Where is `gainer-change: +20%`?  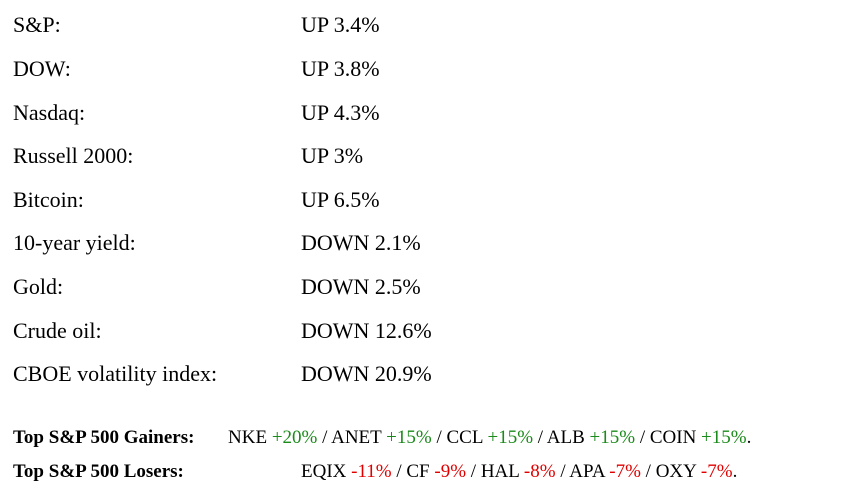 gainer-change: +20% is located at coordinates (294, 437).